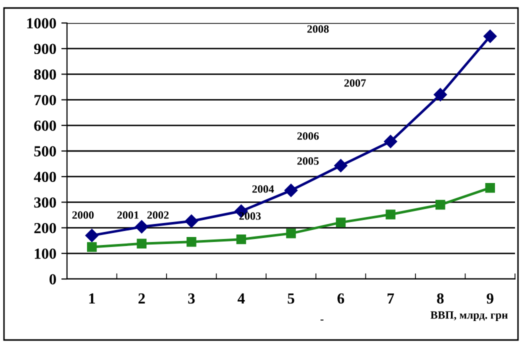 The image size is (523, 350). Describe the element at coordinates (41, 23) in the screenshot. I see `y-tick-label: 1000` at that location.